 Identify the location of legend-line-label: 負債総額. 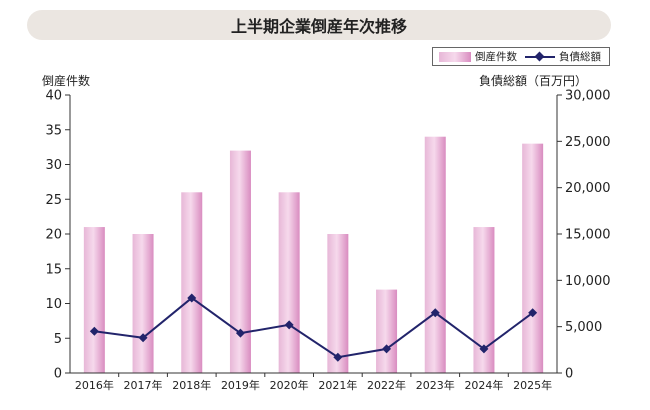
(580, 57).